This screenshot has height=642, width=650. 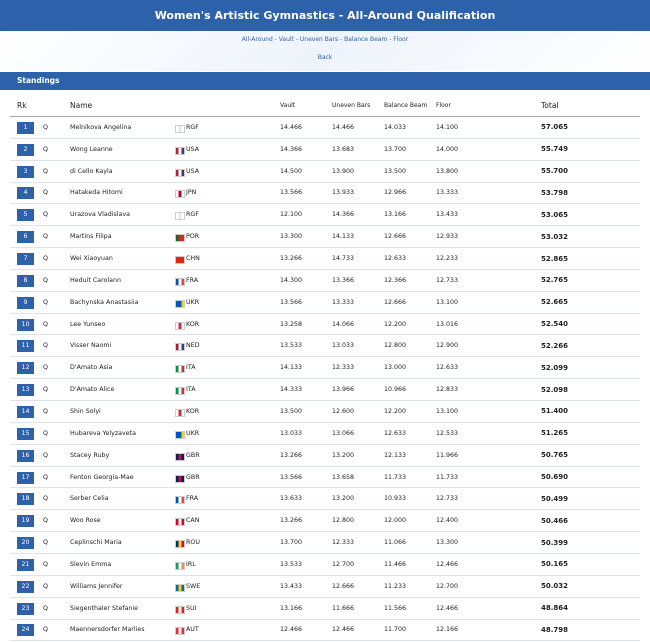 I want to click on rank-badge: 8, so click(x=25, y=280).